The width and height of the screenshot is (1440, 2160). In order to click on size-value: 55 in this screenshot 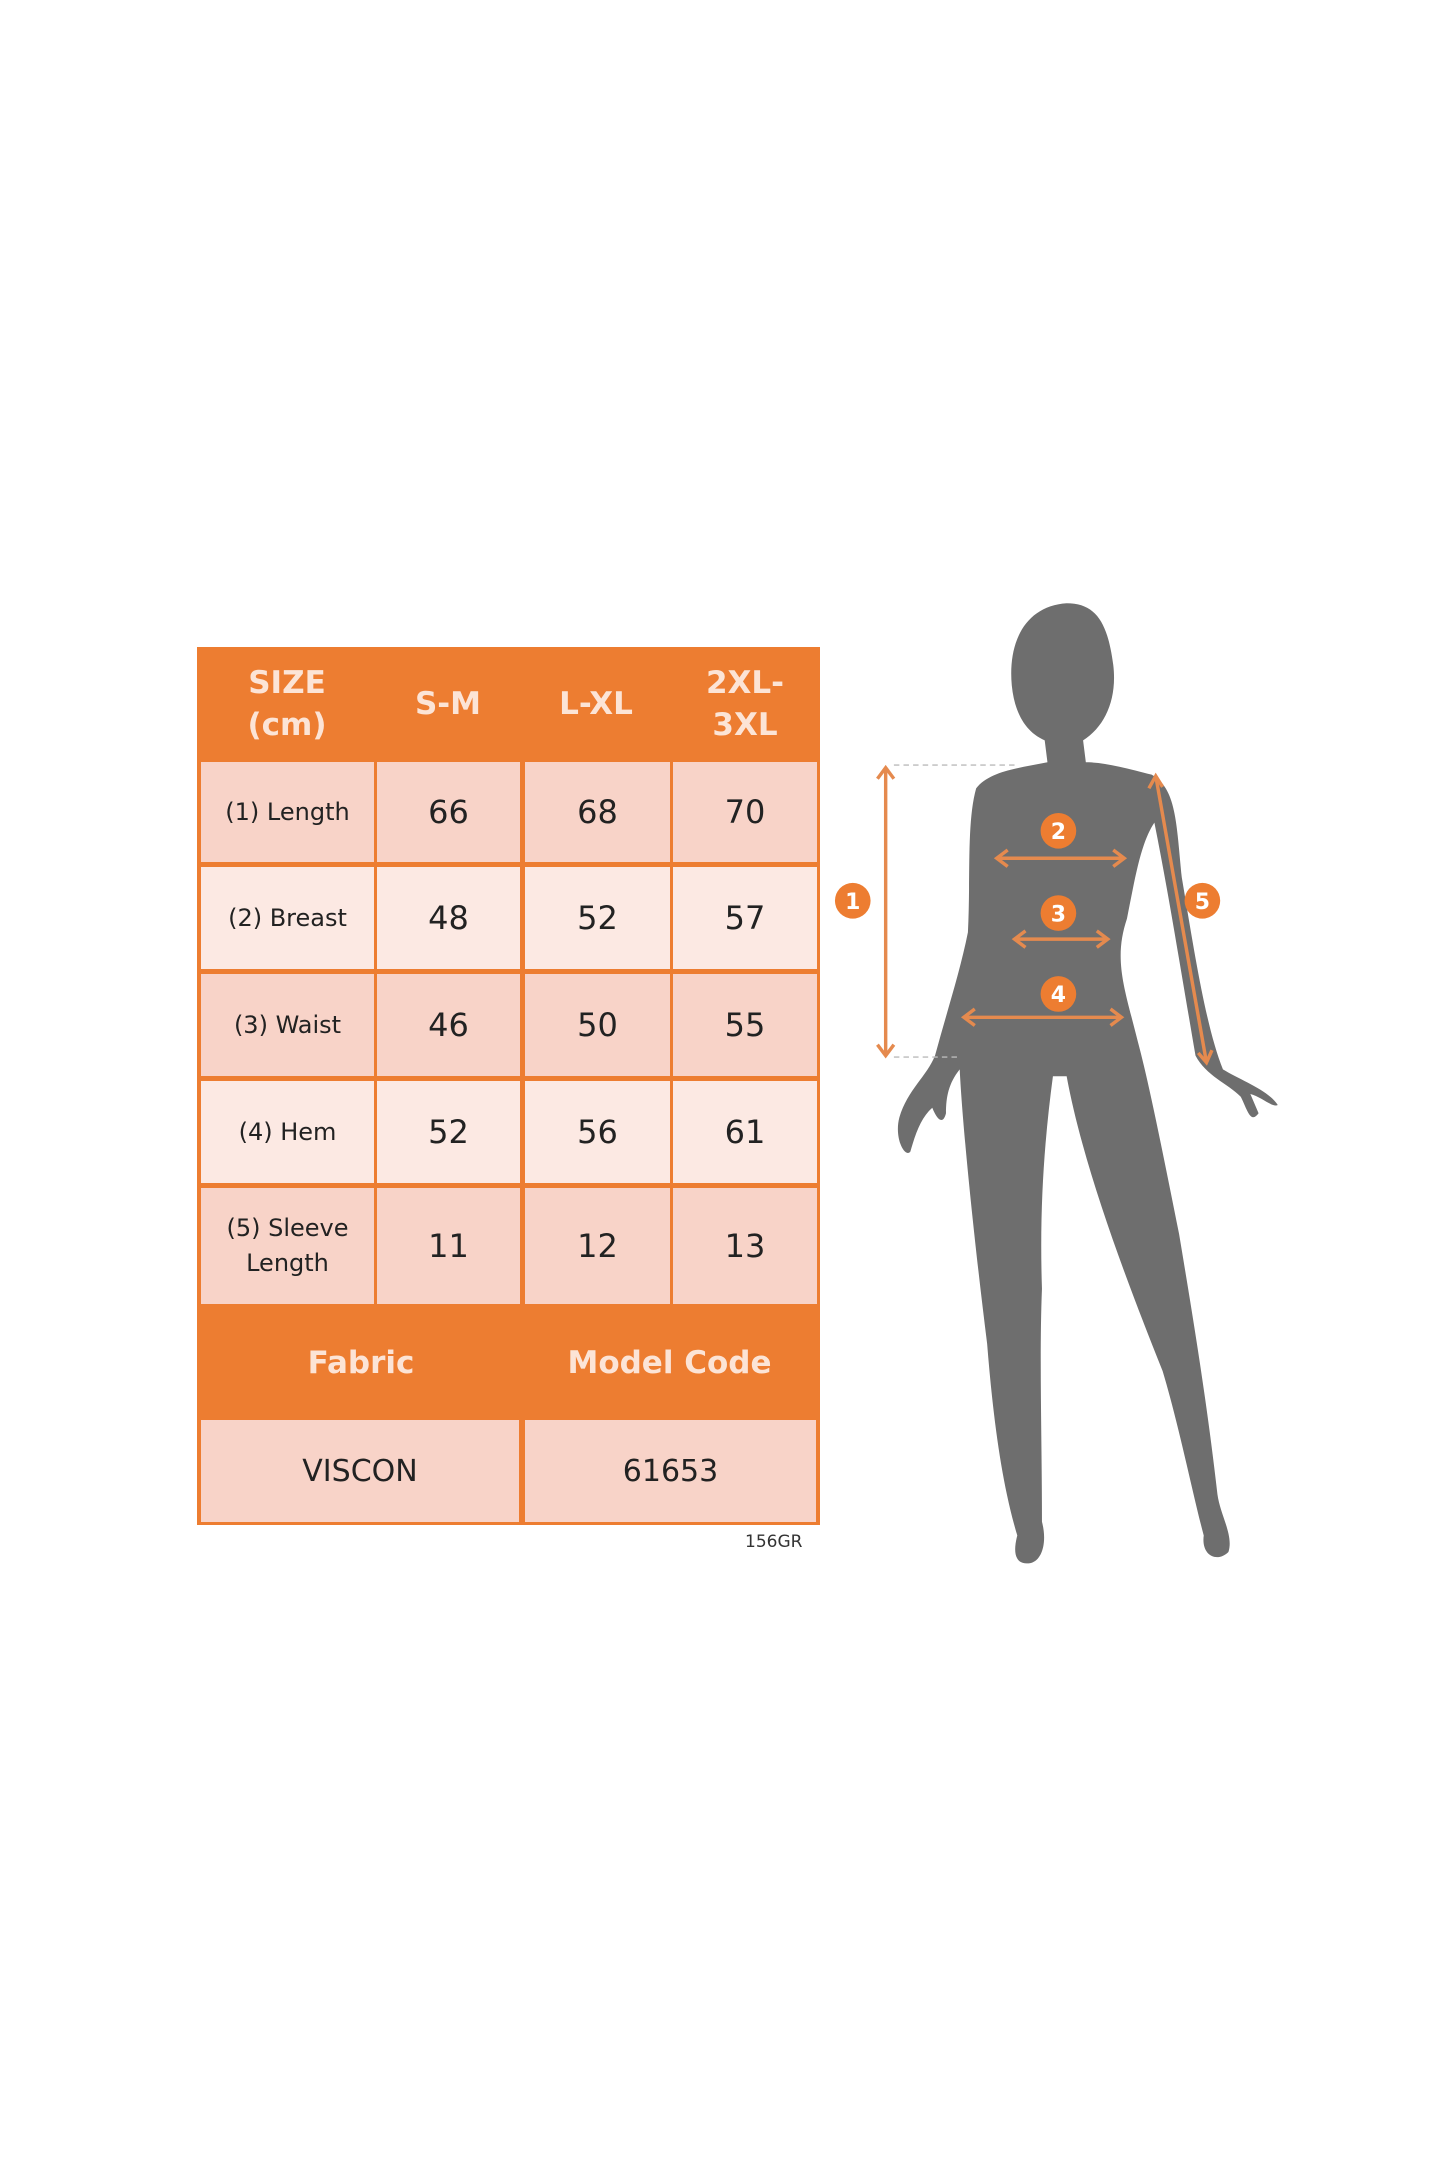, I will do `click(745, 1025)`.